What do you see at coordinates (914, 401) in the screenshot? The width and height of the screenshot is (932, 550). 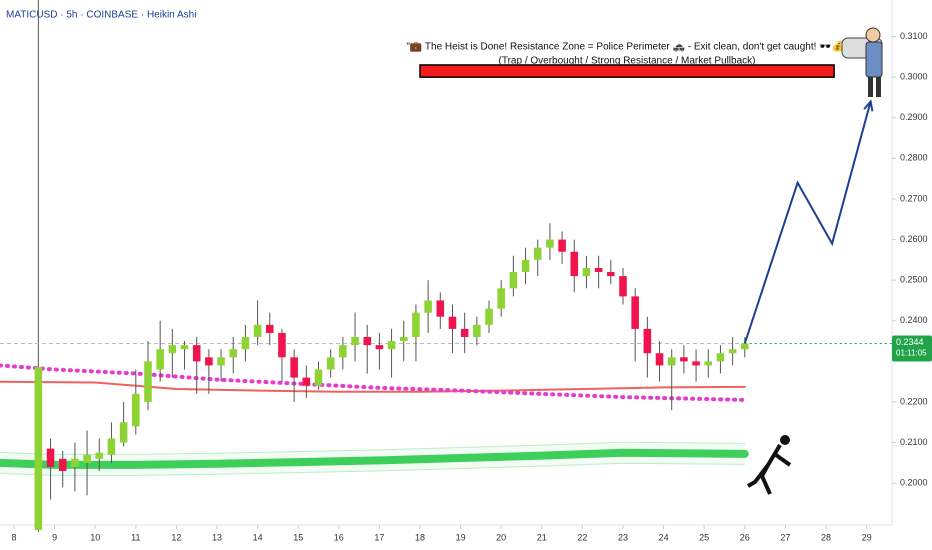 I see `y-tick-label: 0.2200` at bounding box center [914, 401].